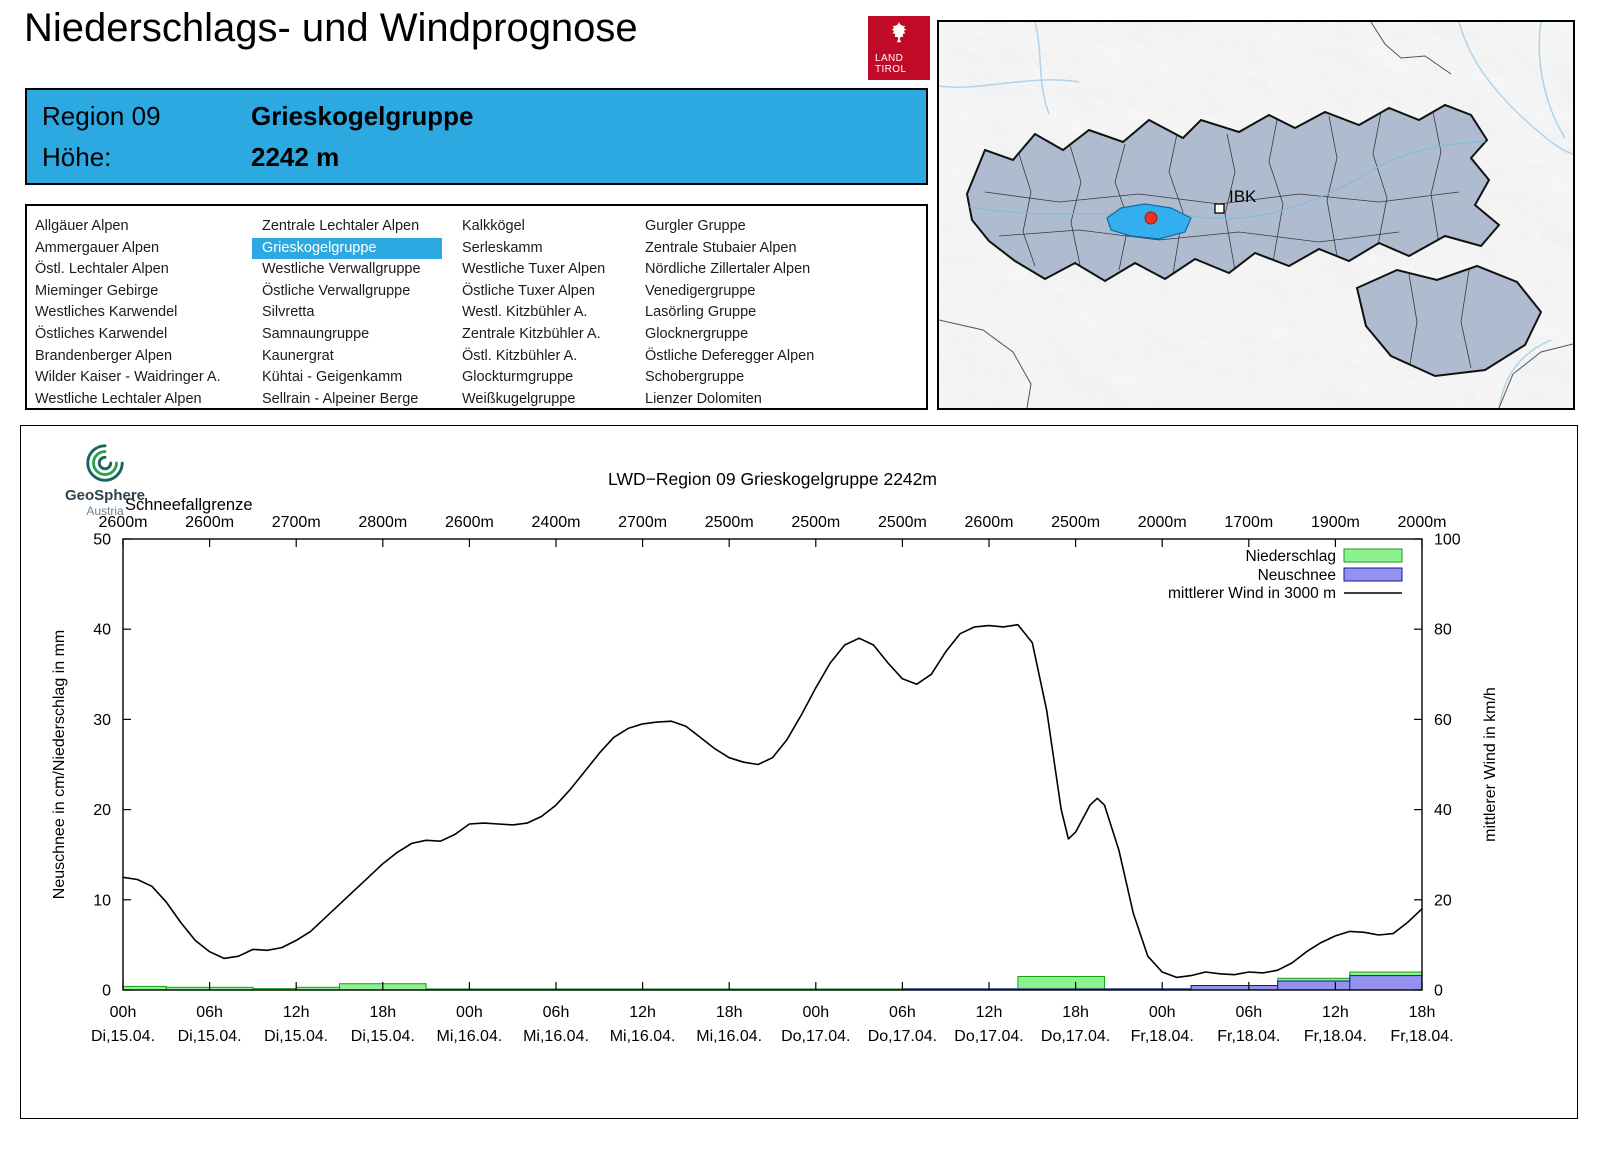 This screenshot has height=1153, width=1600. Describe the element at coordinates (102, 269) in the screenshot. I see `region-list-item: Östl. Lechtaler Alpen` at that location.